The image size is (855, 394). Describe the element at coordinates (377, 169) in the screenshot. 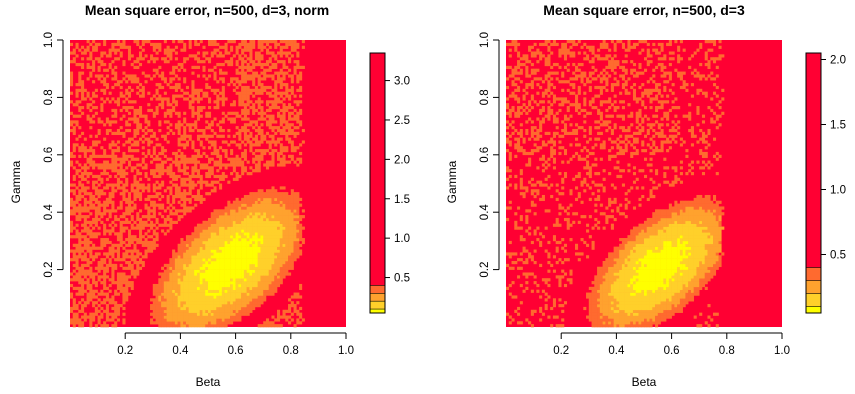

I see `colorbar-band` at that location.